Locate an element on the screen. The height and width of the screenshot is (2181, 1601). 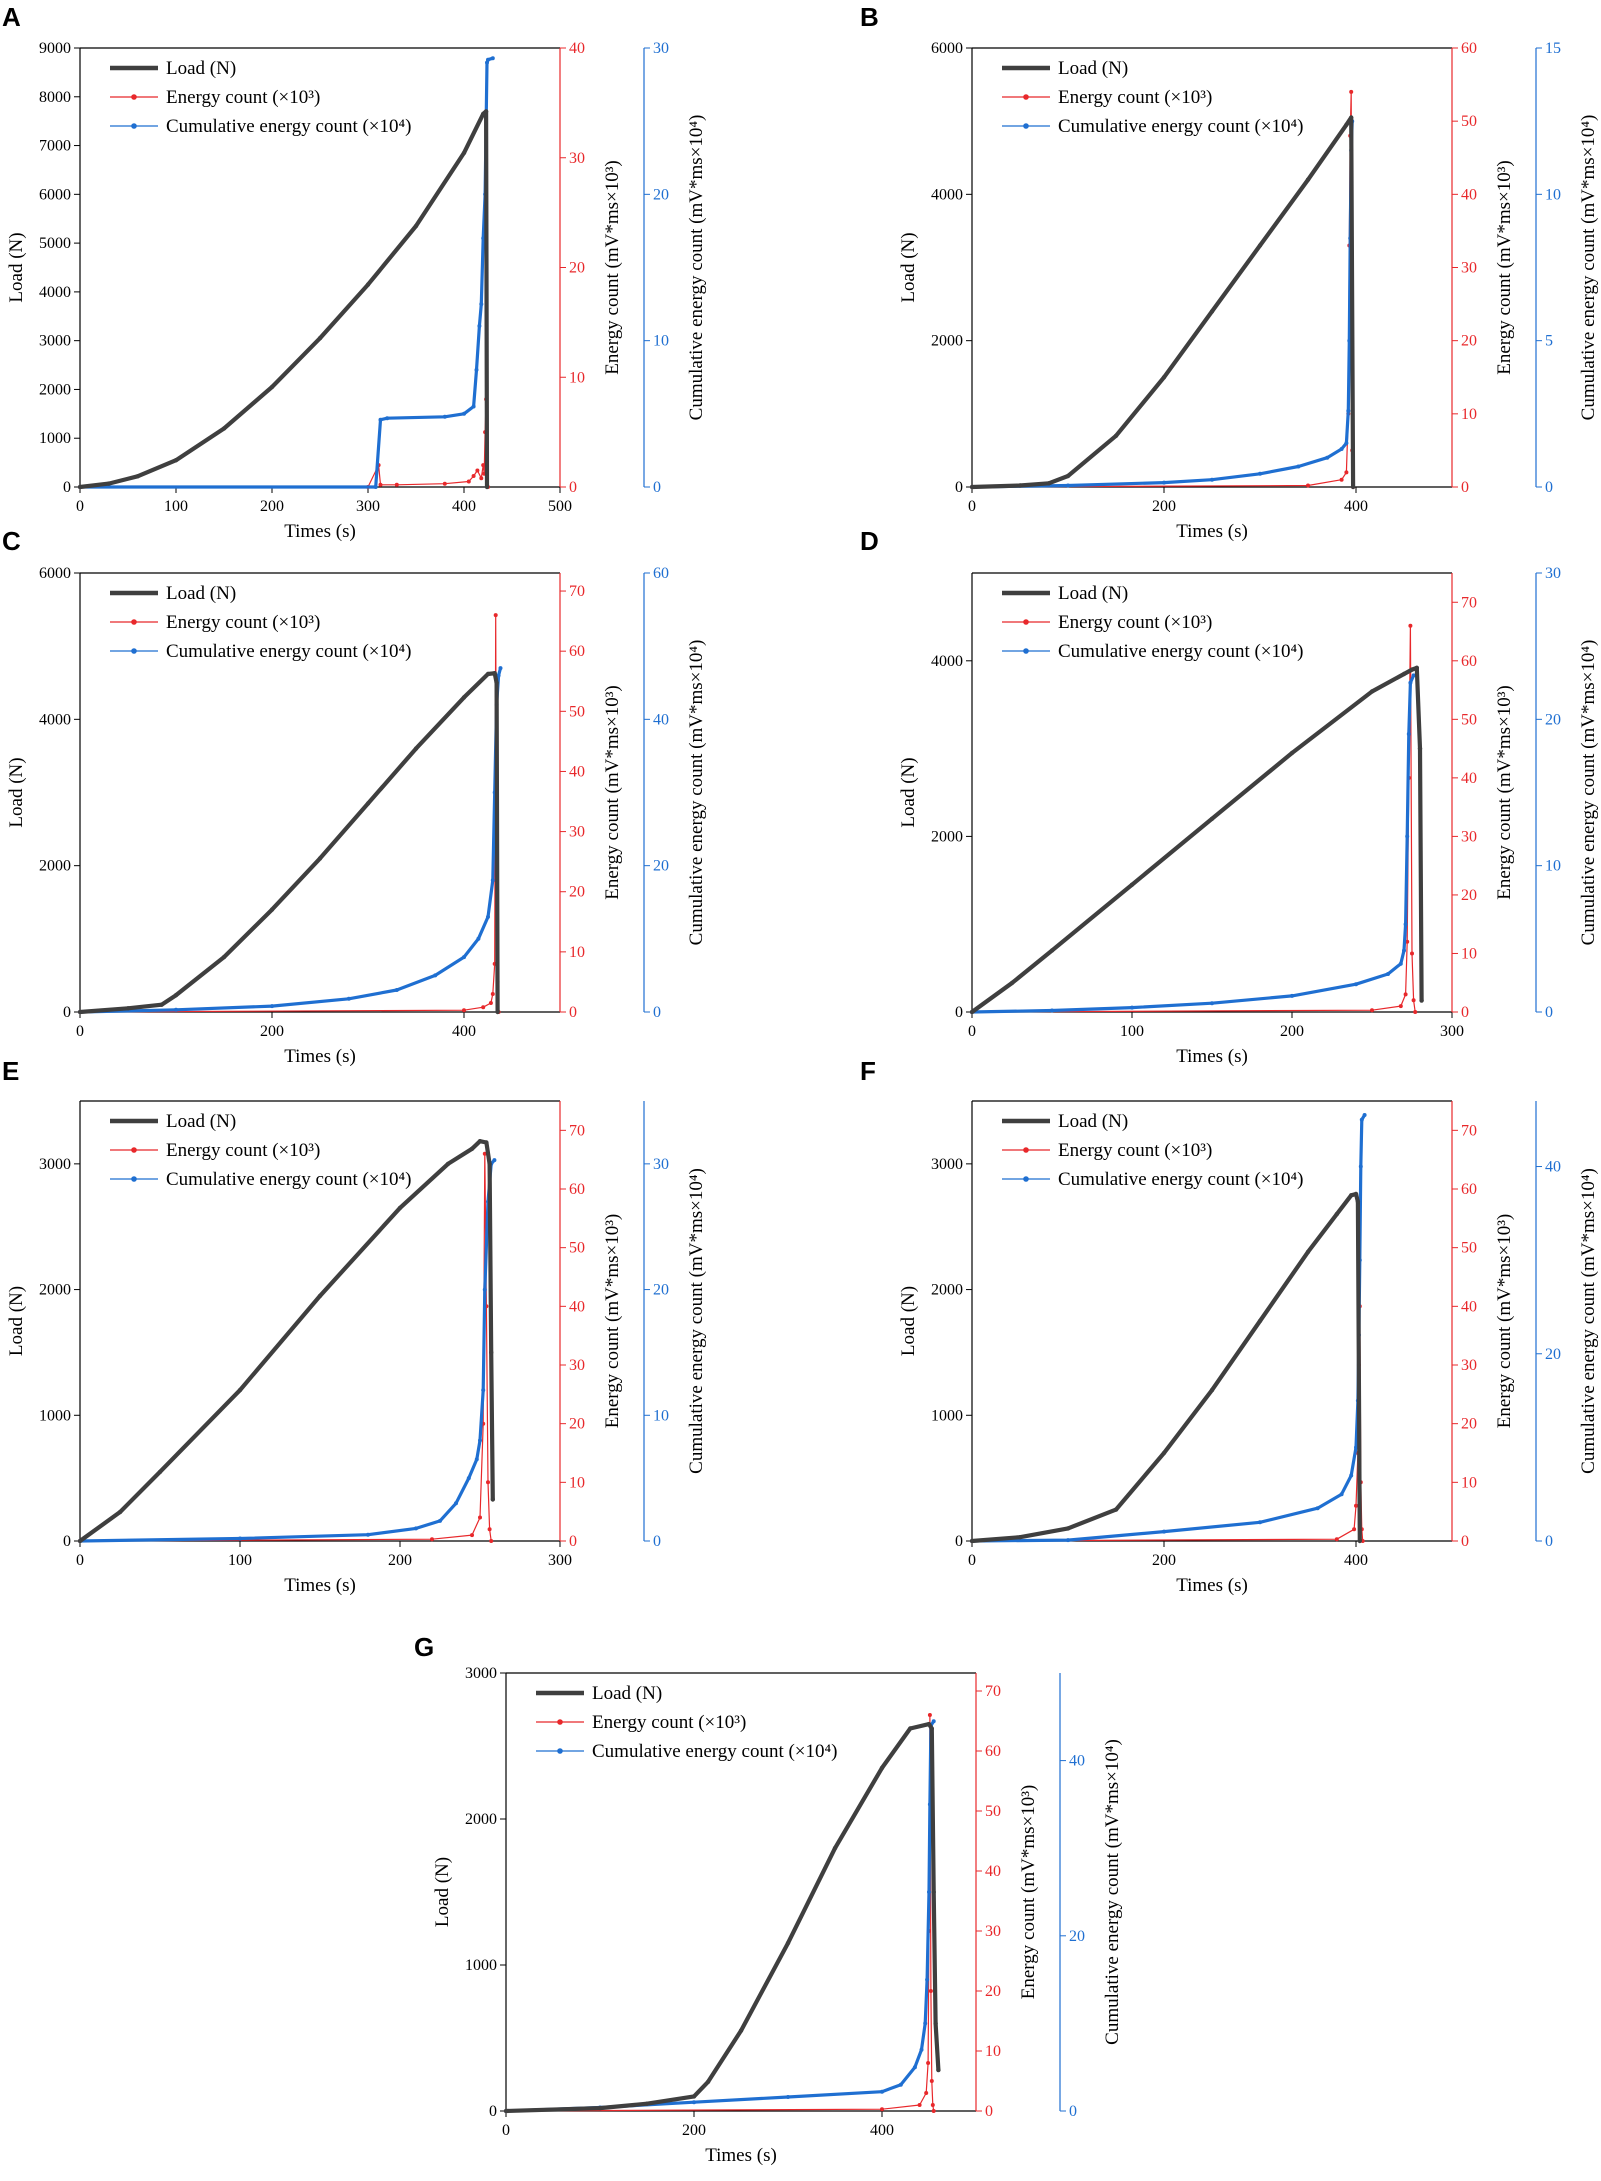
x-tick-label: 300 is located at coordinates (368, 506).